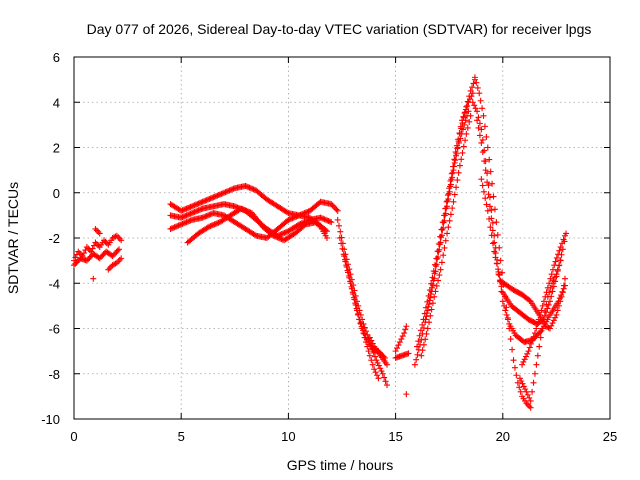 This screenshot has height=480, width=640. I want to click on y-tick-label: -4, so click(54, 283).